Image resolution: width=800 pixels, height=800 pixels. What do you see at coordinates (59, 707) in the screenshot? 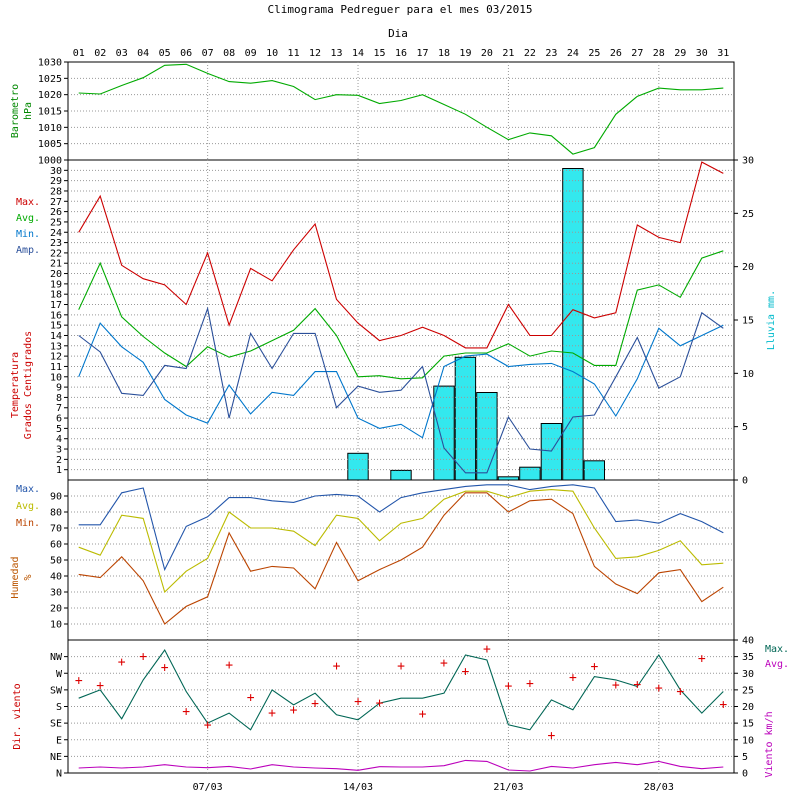
I see `viento-dir-tick-label-S: S` at bounding box center [59, 707].